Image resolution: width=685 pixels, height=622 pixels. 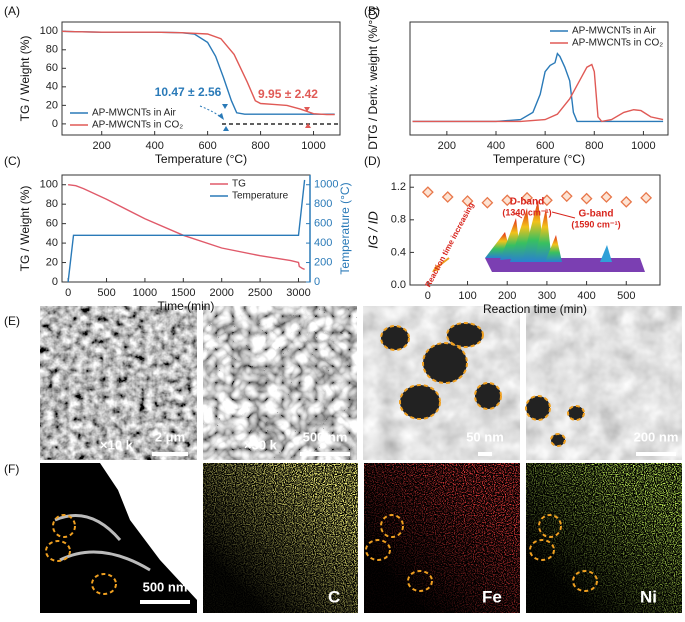 I want to click on y-axis-label: DTG / Deriv. weight (%/°C), so click(x=373, y=78).